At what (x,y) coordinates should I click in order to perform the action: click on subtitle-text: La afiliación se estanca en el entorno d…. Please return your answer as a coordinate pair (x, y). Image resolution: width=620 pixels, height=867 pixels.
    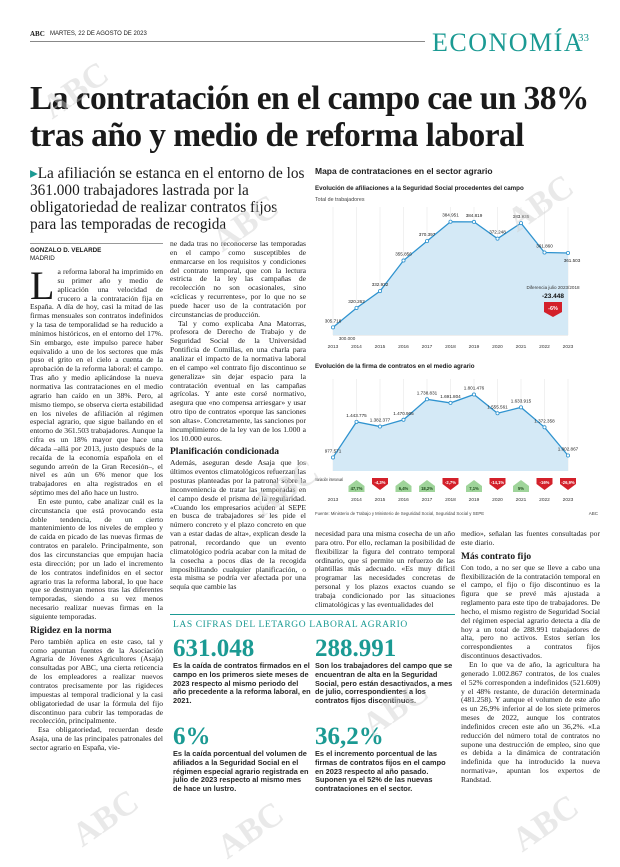
    Looking at the image, I should click on (167, 199).